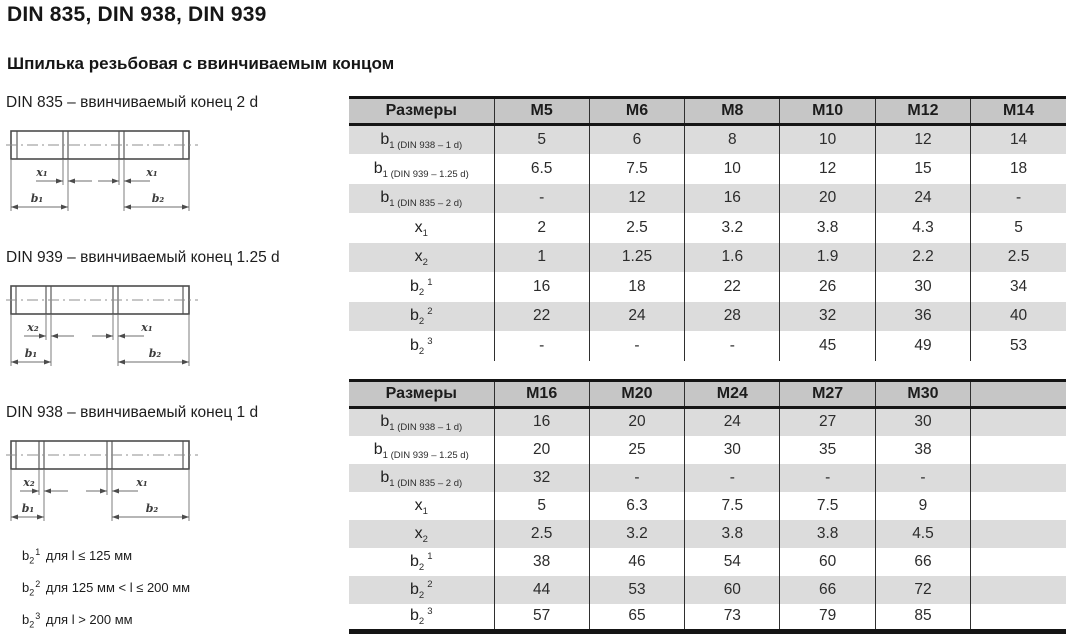 The image size is (1074, 644). I want to click on value-cell: 6.5, so click(541, 169).